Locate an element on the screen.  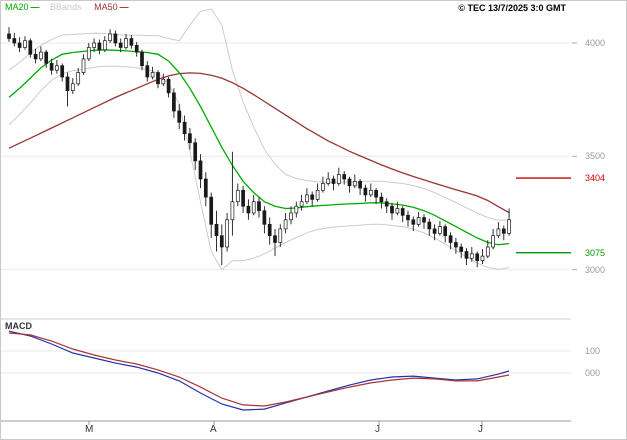
macd-panel-label: MACD is located at coordinates (18, 326).